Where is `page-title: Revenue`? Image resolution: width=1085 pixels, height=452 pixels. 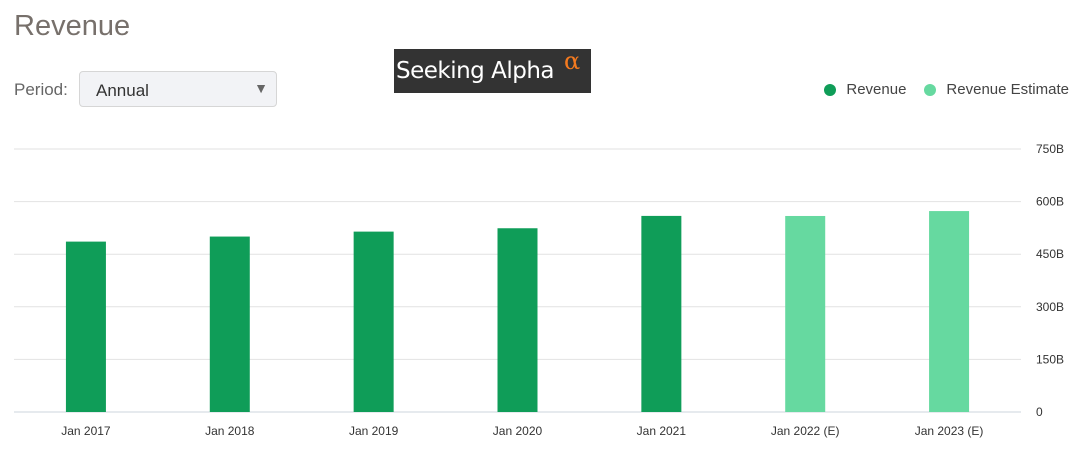 page-title: Revenue is located at coordinates (72, 26).